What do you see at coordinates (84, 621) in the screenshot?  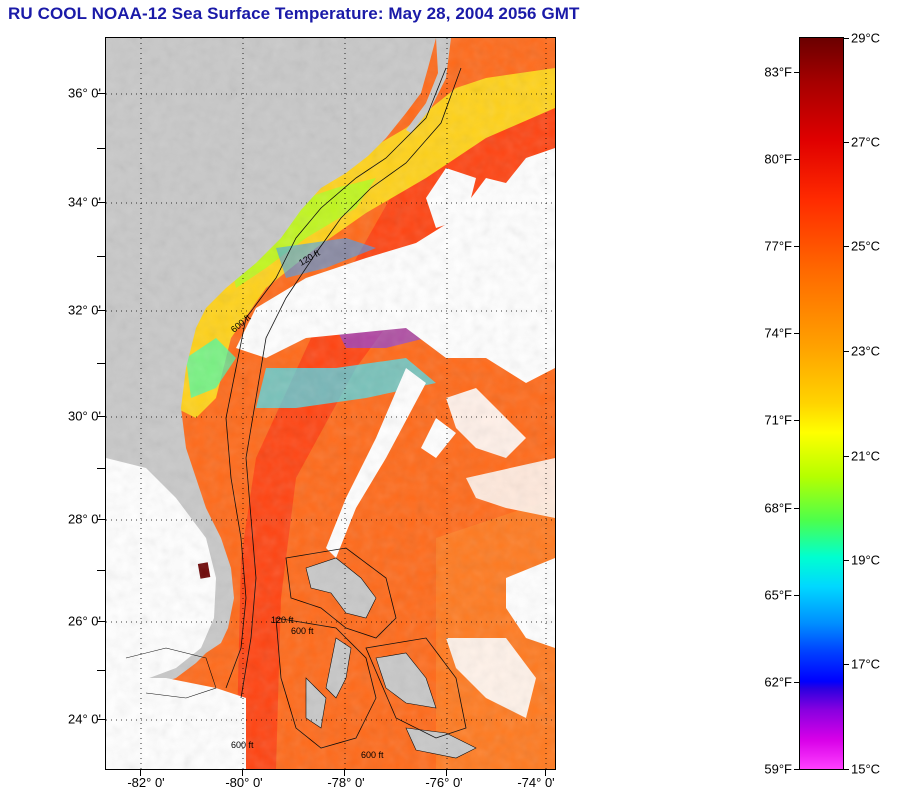 I see `lat-label: 26° 0'` at bounding box center [84, 621].